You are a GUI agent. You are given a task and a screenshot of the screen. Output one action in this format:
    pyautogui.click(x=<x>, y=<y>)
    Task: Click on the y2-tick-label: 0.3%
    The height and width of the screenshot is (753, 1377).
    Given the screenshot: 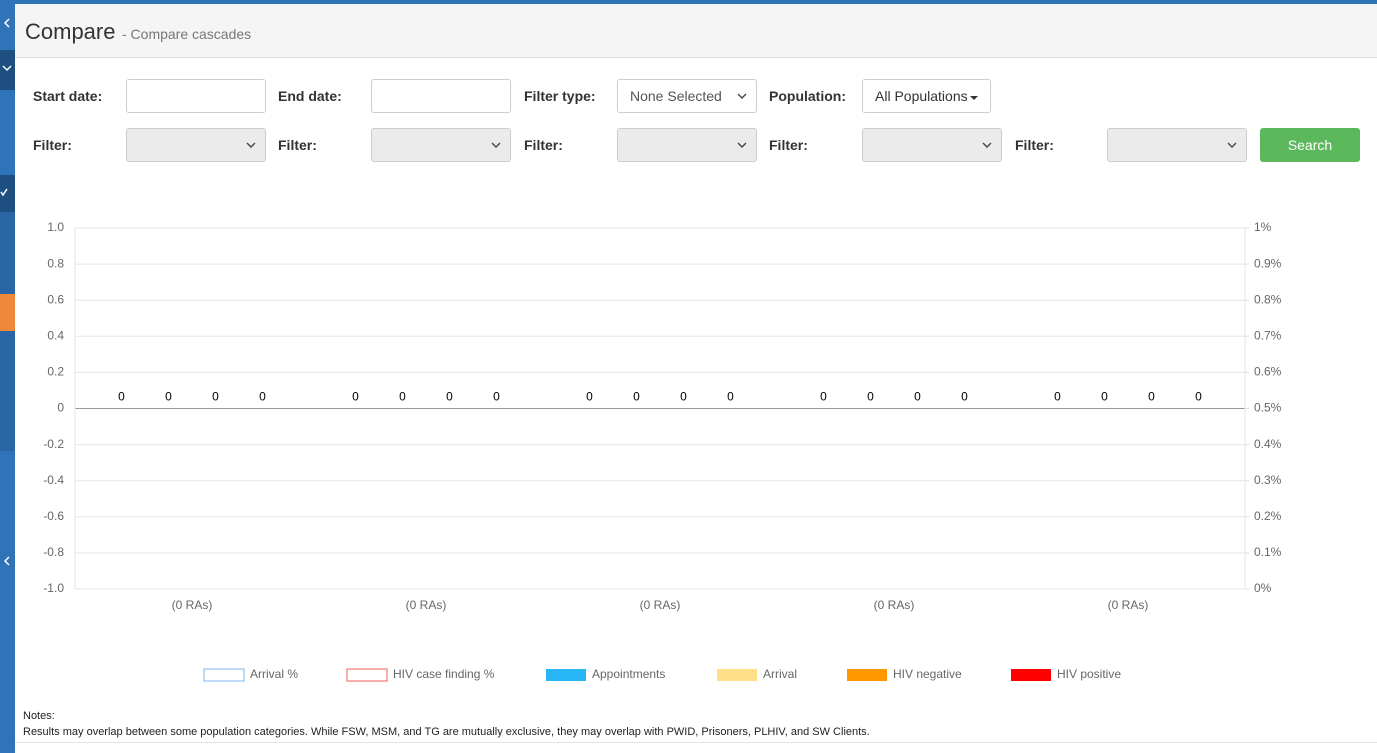 What is the action you would take?
    pyautogui.click(x=1268, y=480)
    